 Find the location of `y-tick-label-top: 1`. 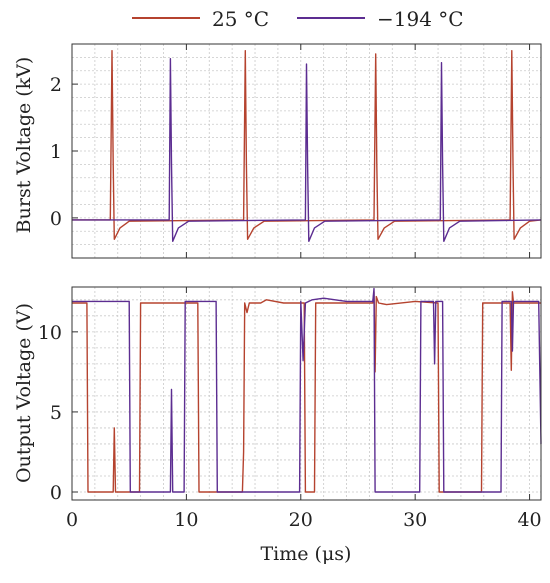

y-tick-label-top: 1 is located at coordinates (56, 152).